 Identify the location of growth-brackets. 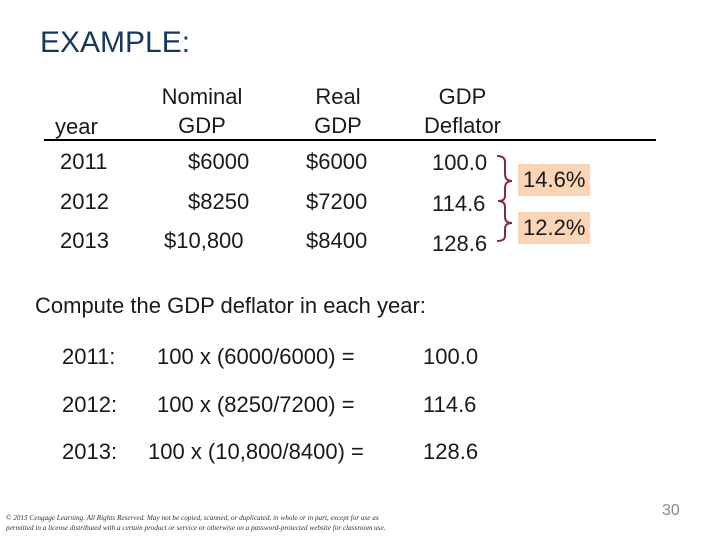
(504, 198).